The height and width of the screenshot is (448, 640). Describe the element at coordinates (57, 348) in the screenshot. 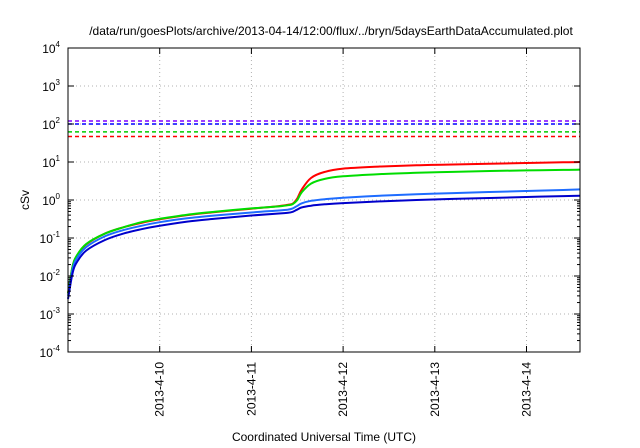

I see `y-tick-exponent: -4` at that location.